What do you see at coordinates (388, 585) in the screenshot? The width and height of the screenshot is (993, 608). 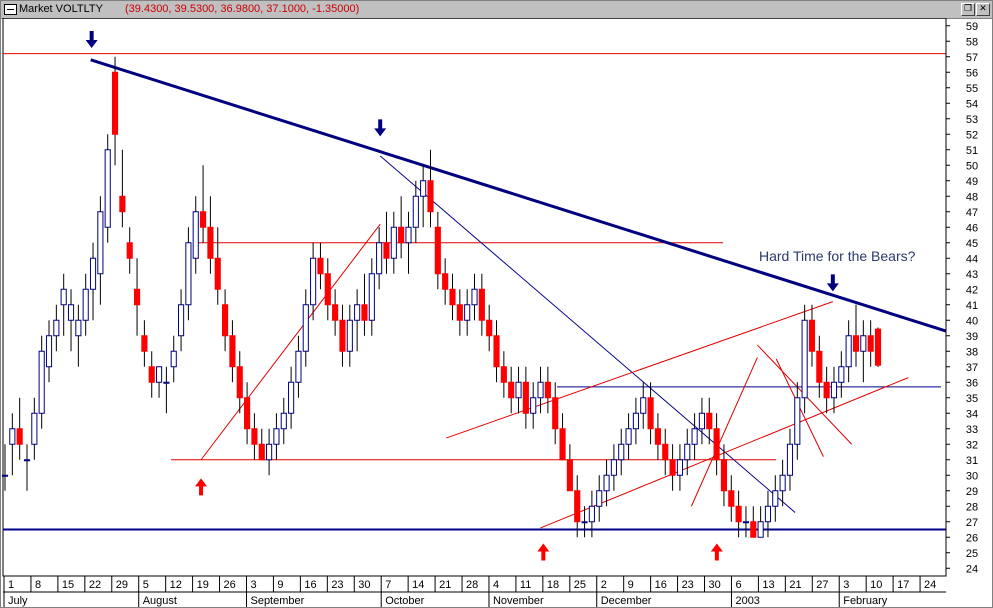 I see `x-tick-label: 7` at bounding box center [388, 585].